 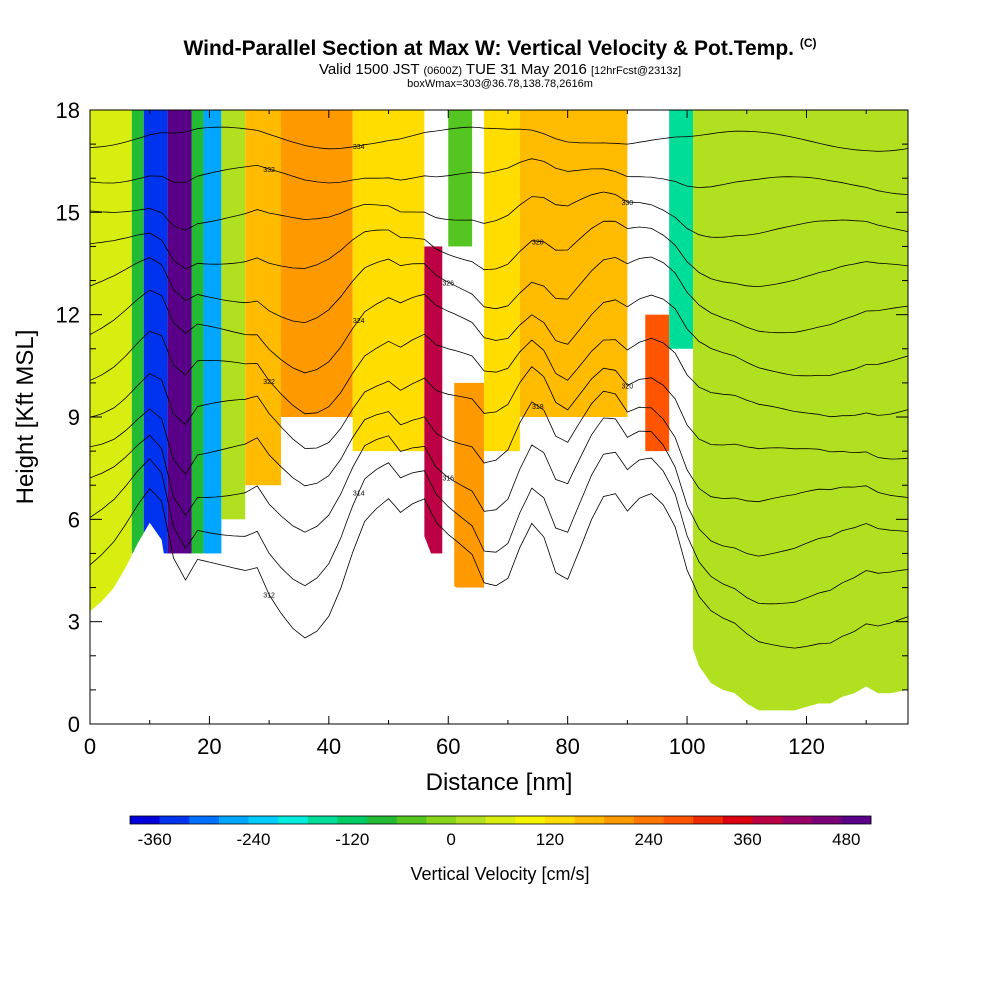 I want to click on theta-label-0: 312, so click(x=269, y=596).